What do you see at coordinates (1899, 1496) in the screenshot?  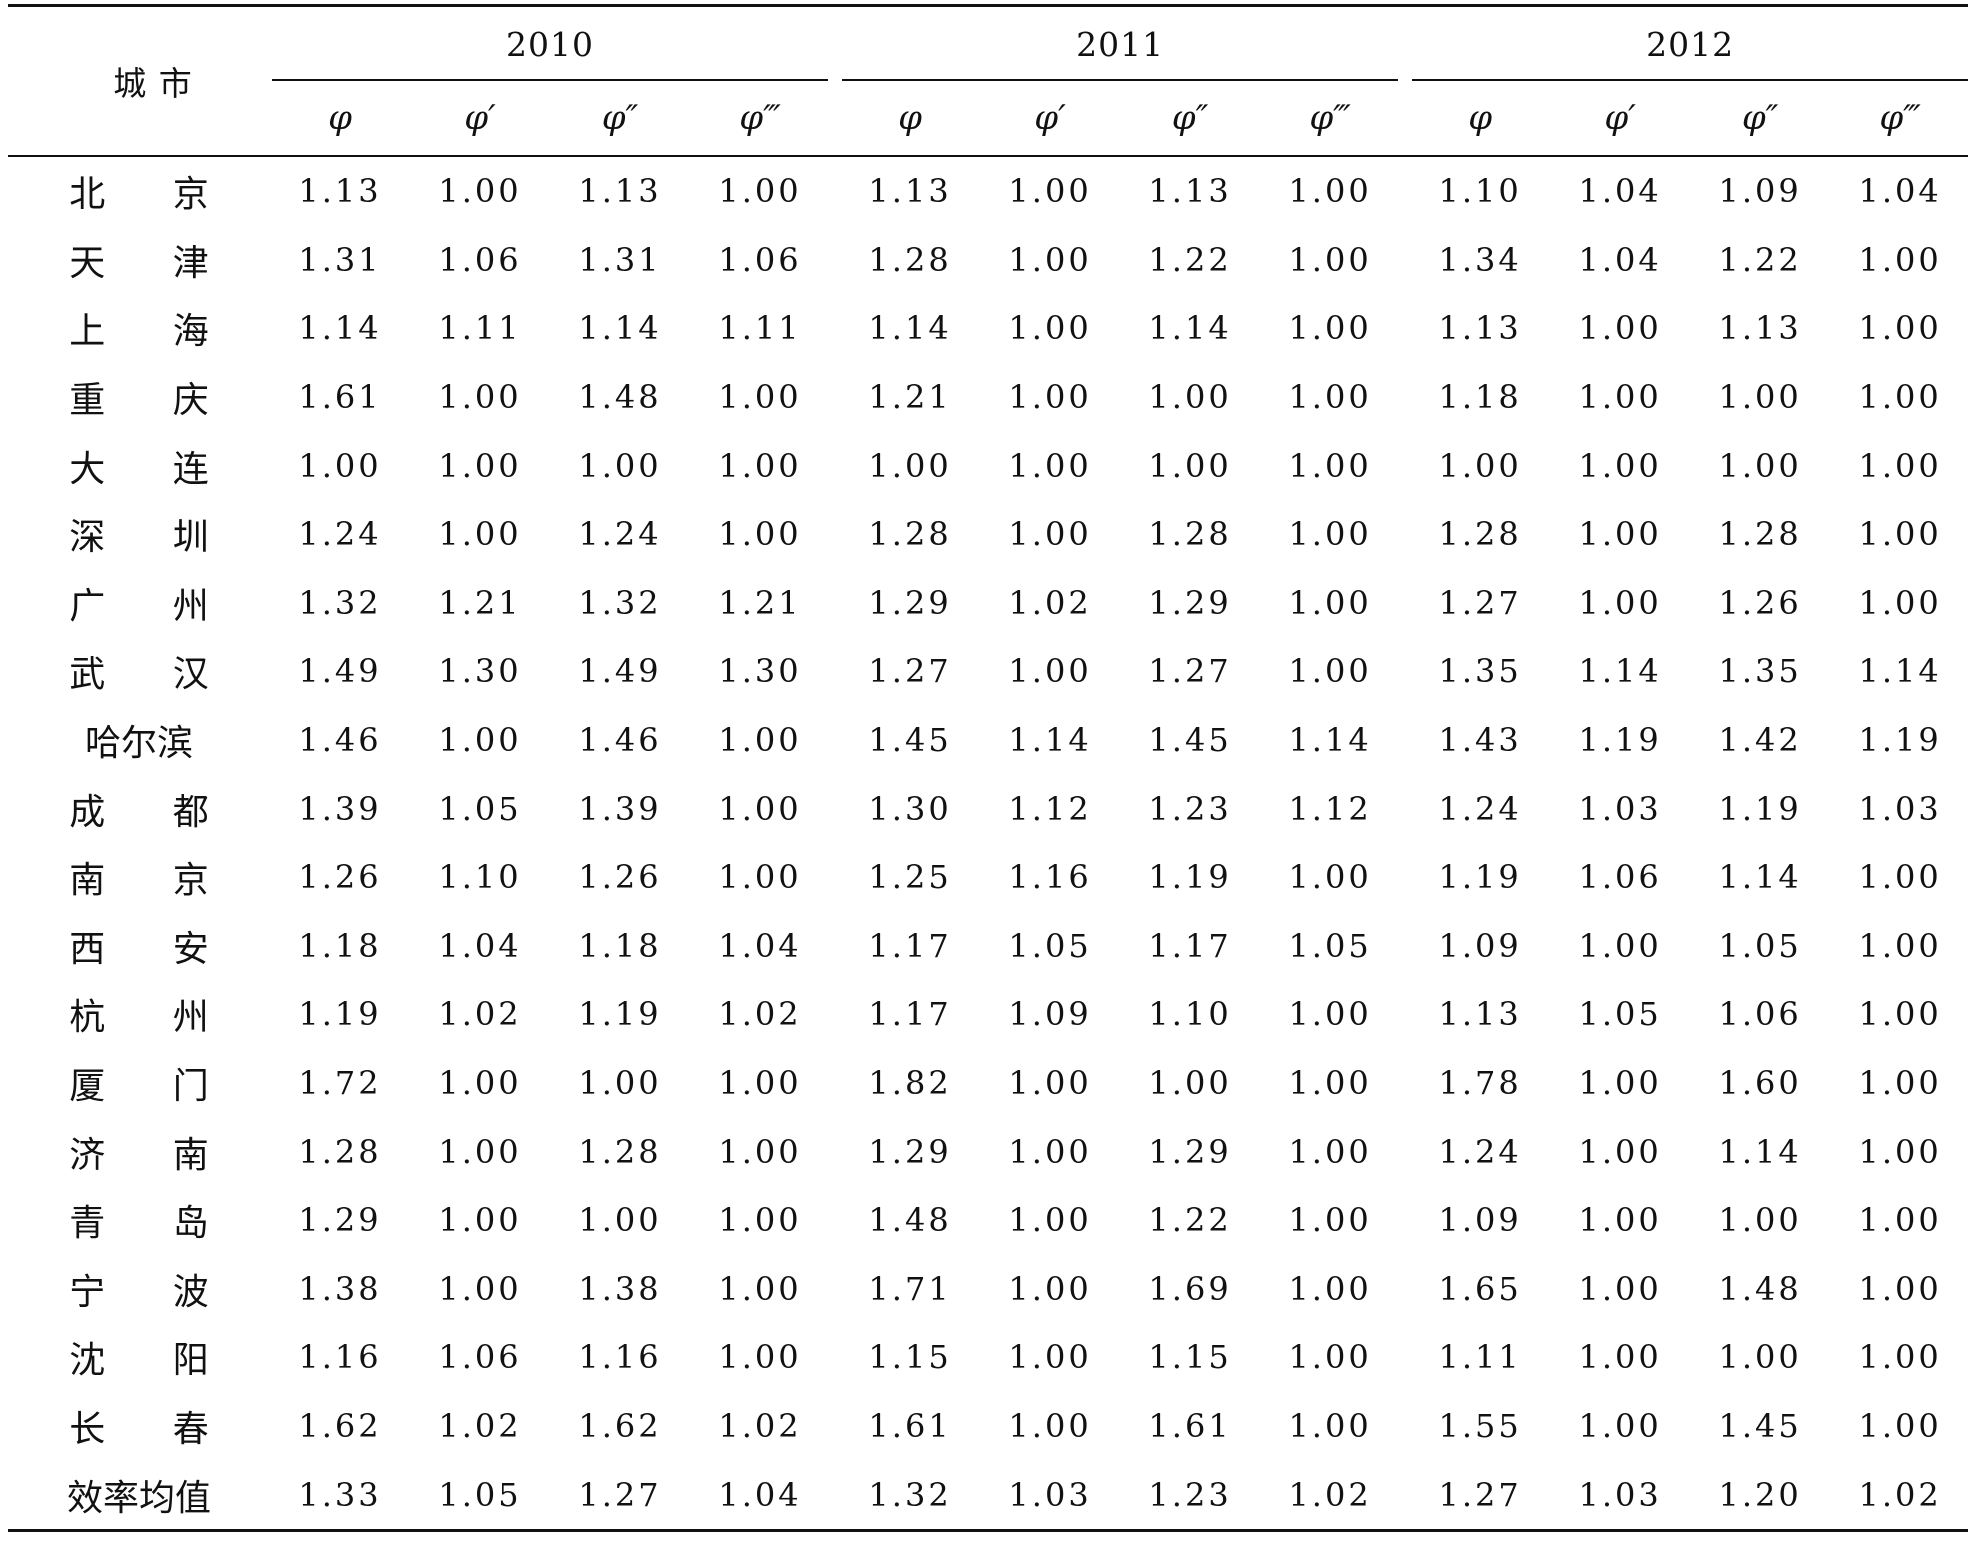 I see `value-cell: 1.02` at bounding box center [1899, 1496].